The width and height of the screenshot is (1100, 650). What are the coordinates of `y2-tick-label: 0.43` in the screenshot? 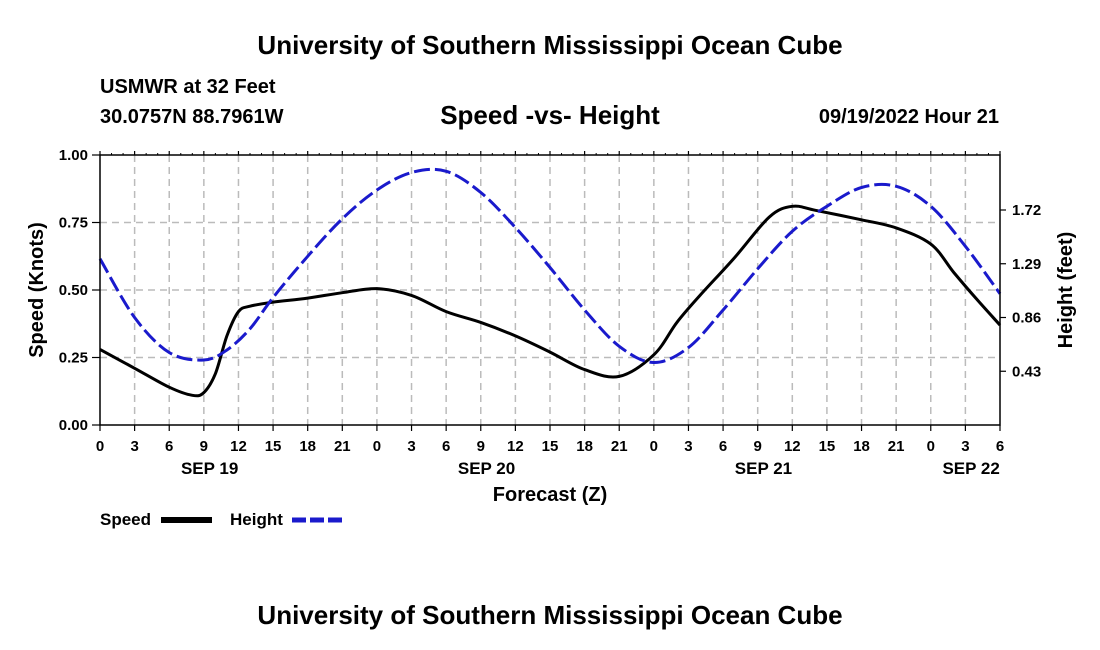 It's located at (1026, 371).